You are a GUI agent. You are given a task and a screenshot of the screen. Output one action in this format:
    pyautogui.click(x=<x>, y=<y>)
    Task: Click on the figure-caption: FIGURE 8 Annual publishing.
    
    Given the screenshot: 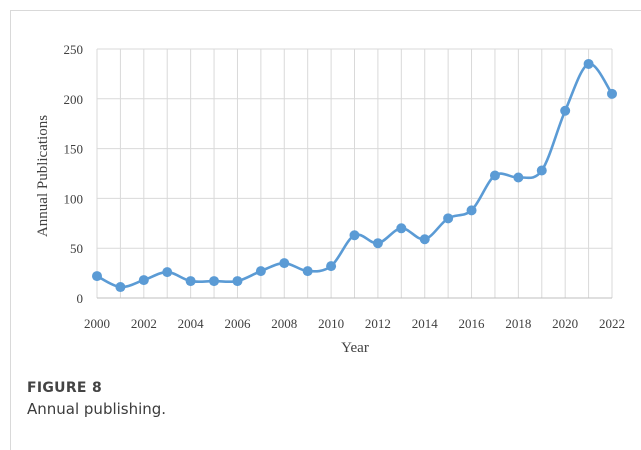 What is the action you would take?
    pyautogui.click(x=96, y=399)
    